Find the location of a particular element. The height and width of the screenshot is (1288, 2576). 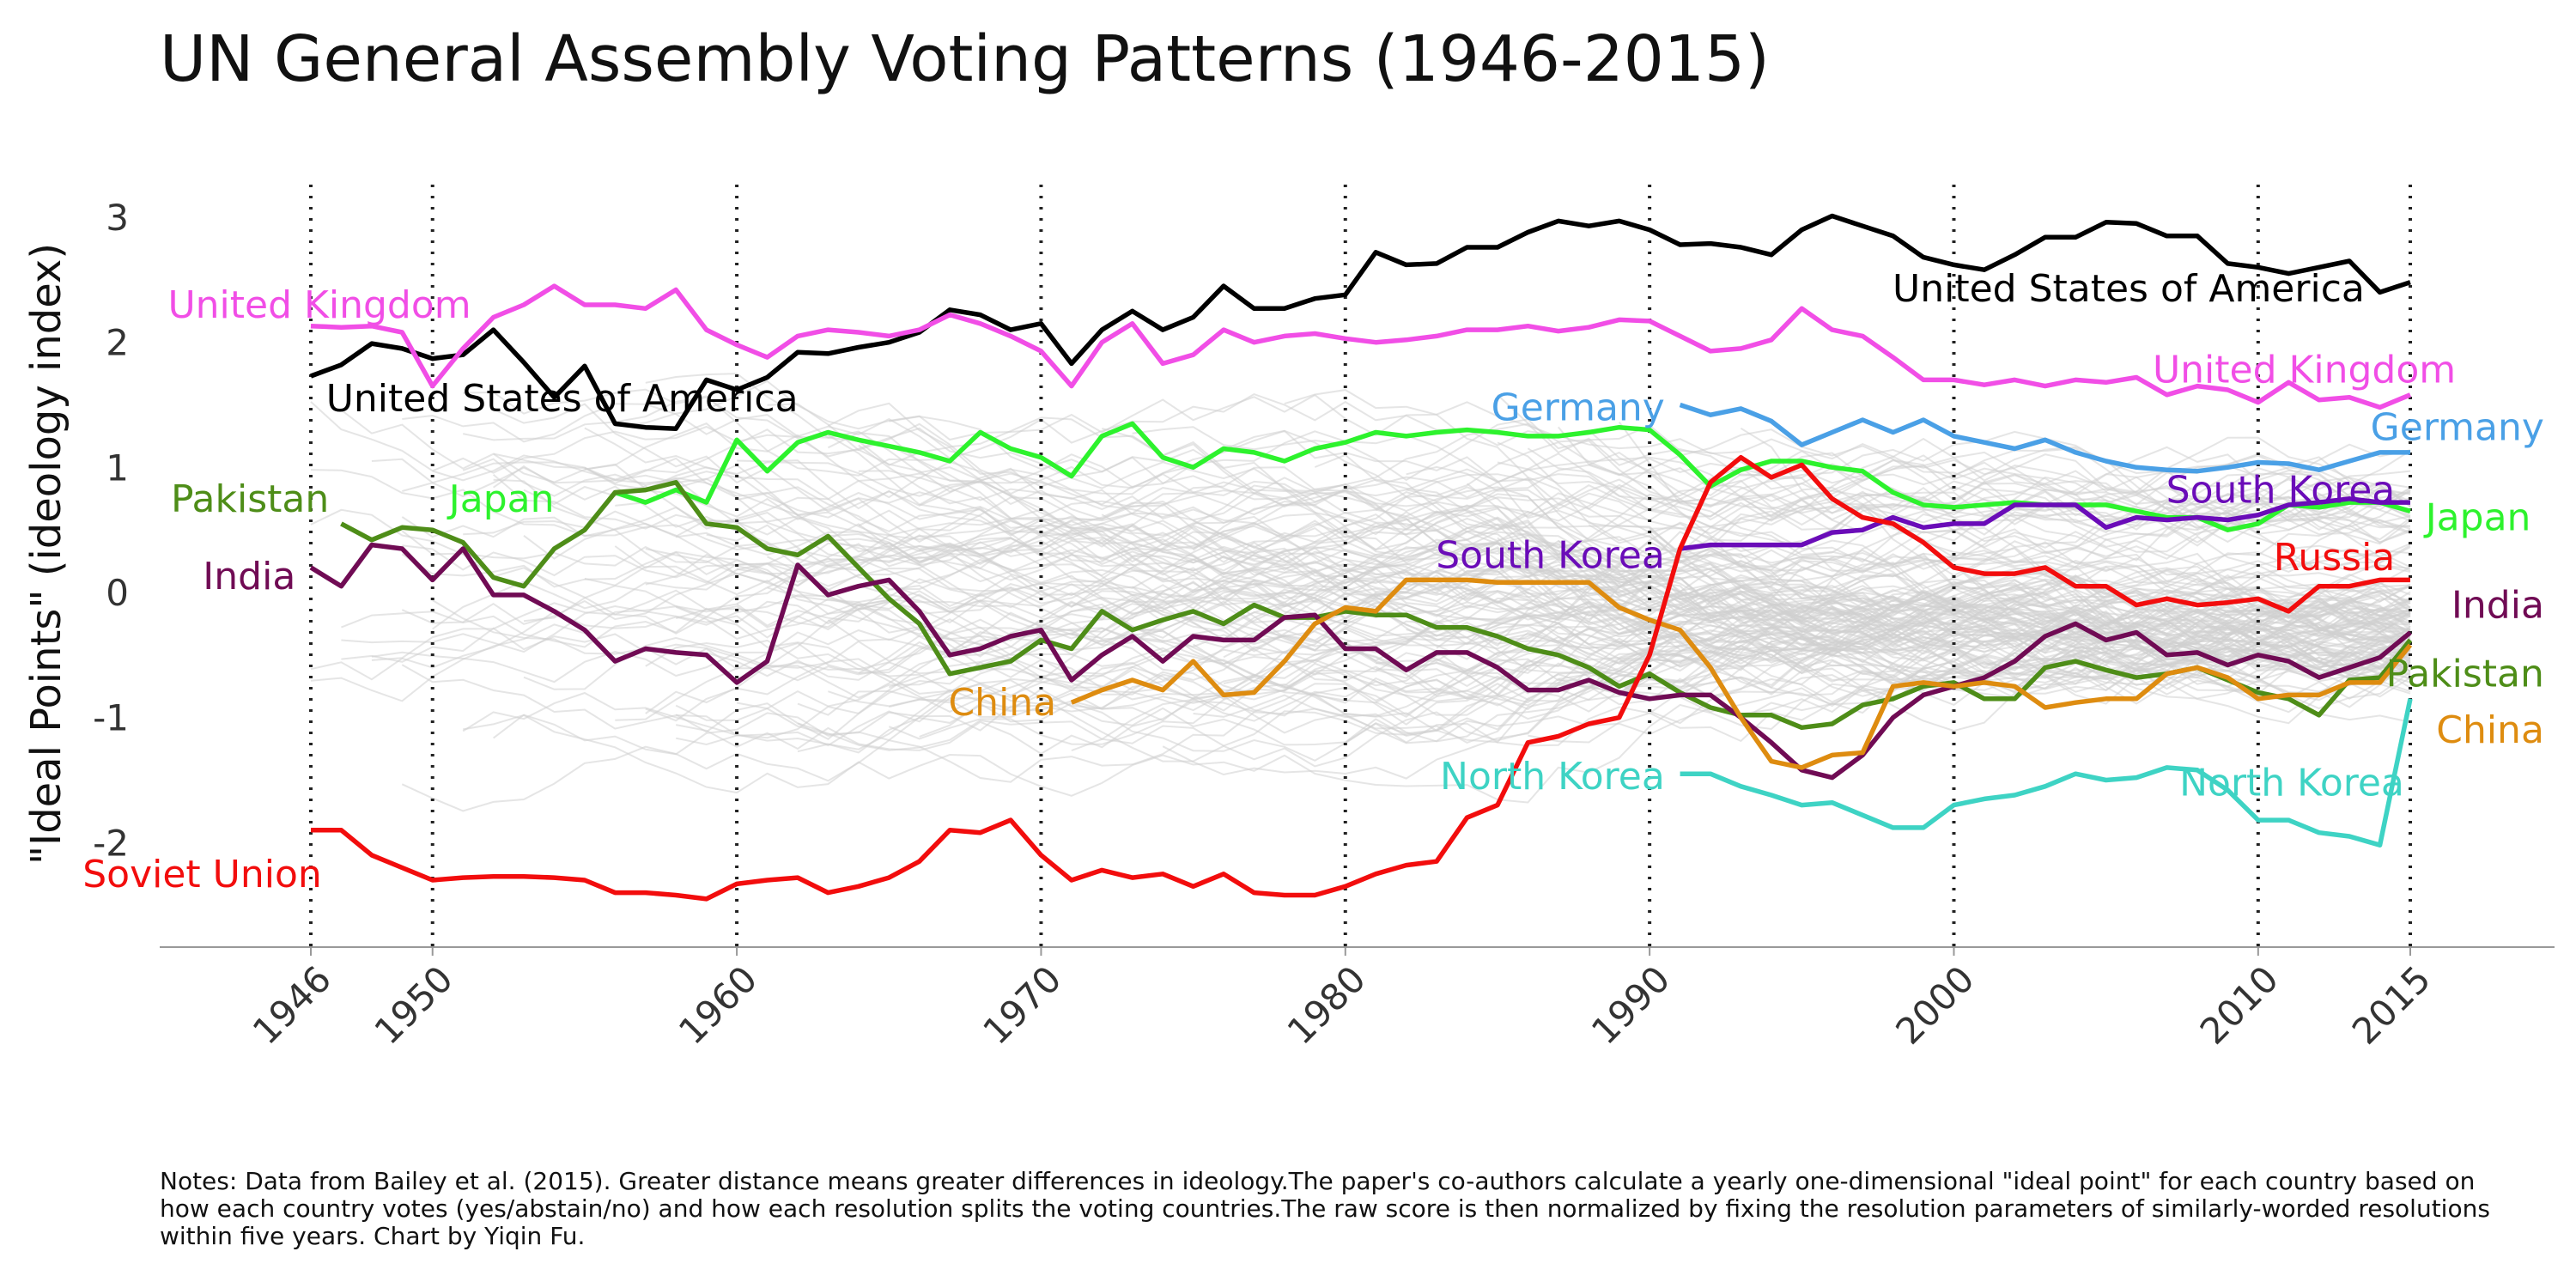

y-tick-label: -2 is located at coordinates (111, 843).